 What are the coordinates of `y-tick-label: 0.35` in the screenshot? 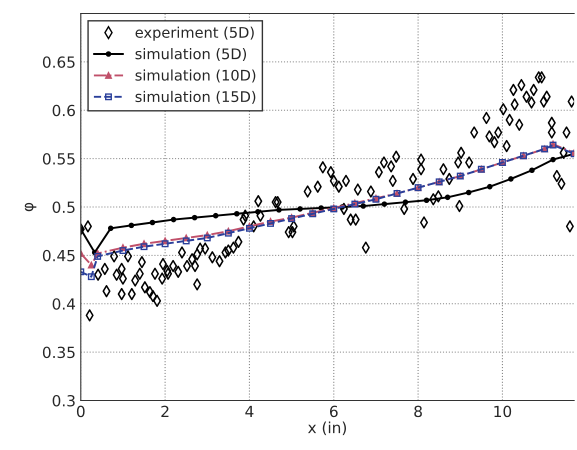 It's located at (58, 352).